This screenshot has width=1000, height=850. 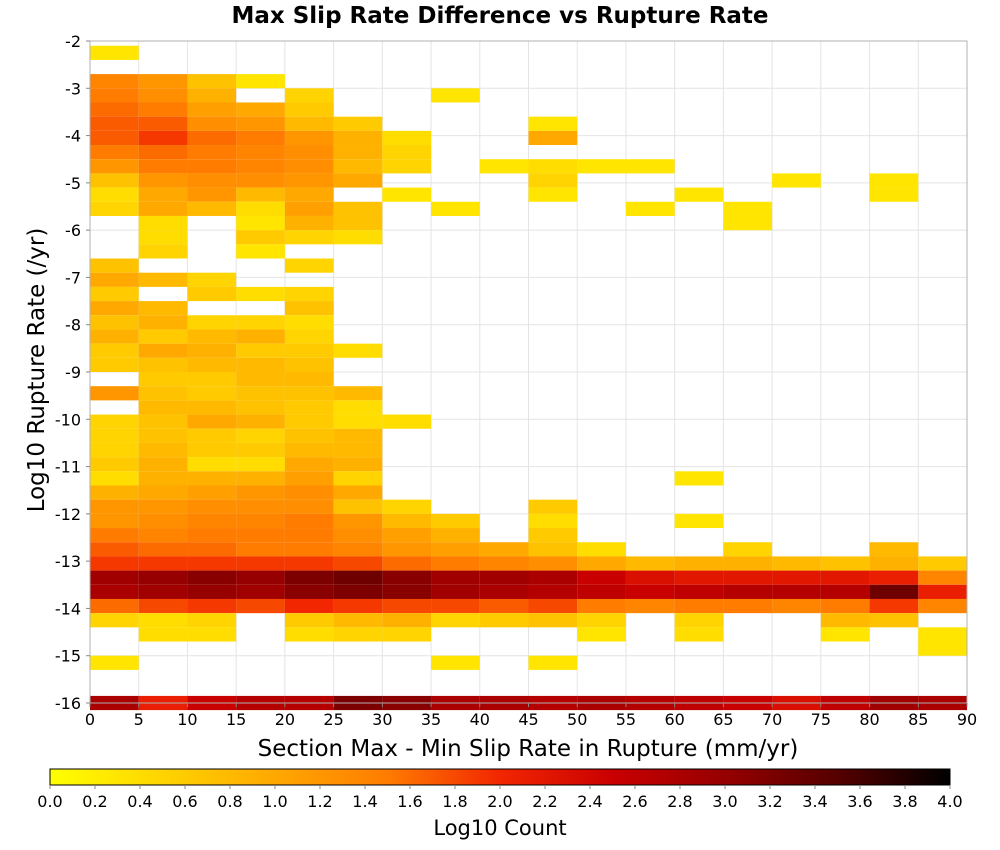 I want to click on colorbar-tick-label: 1.4, so click(x=364, y=801).